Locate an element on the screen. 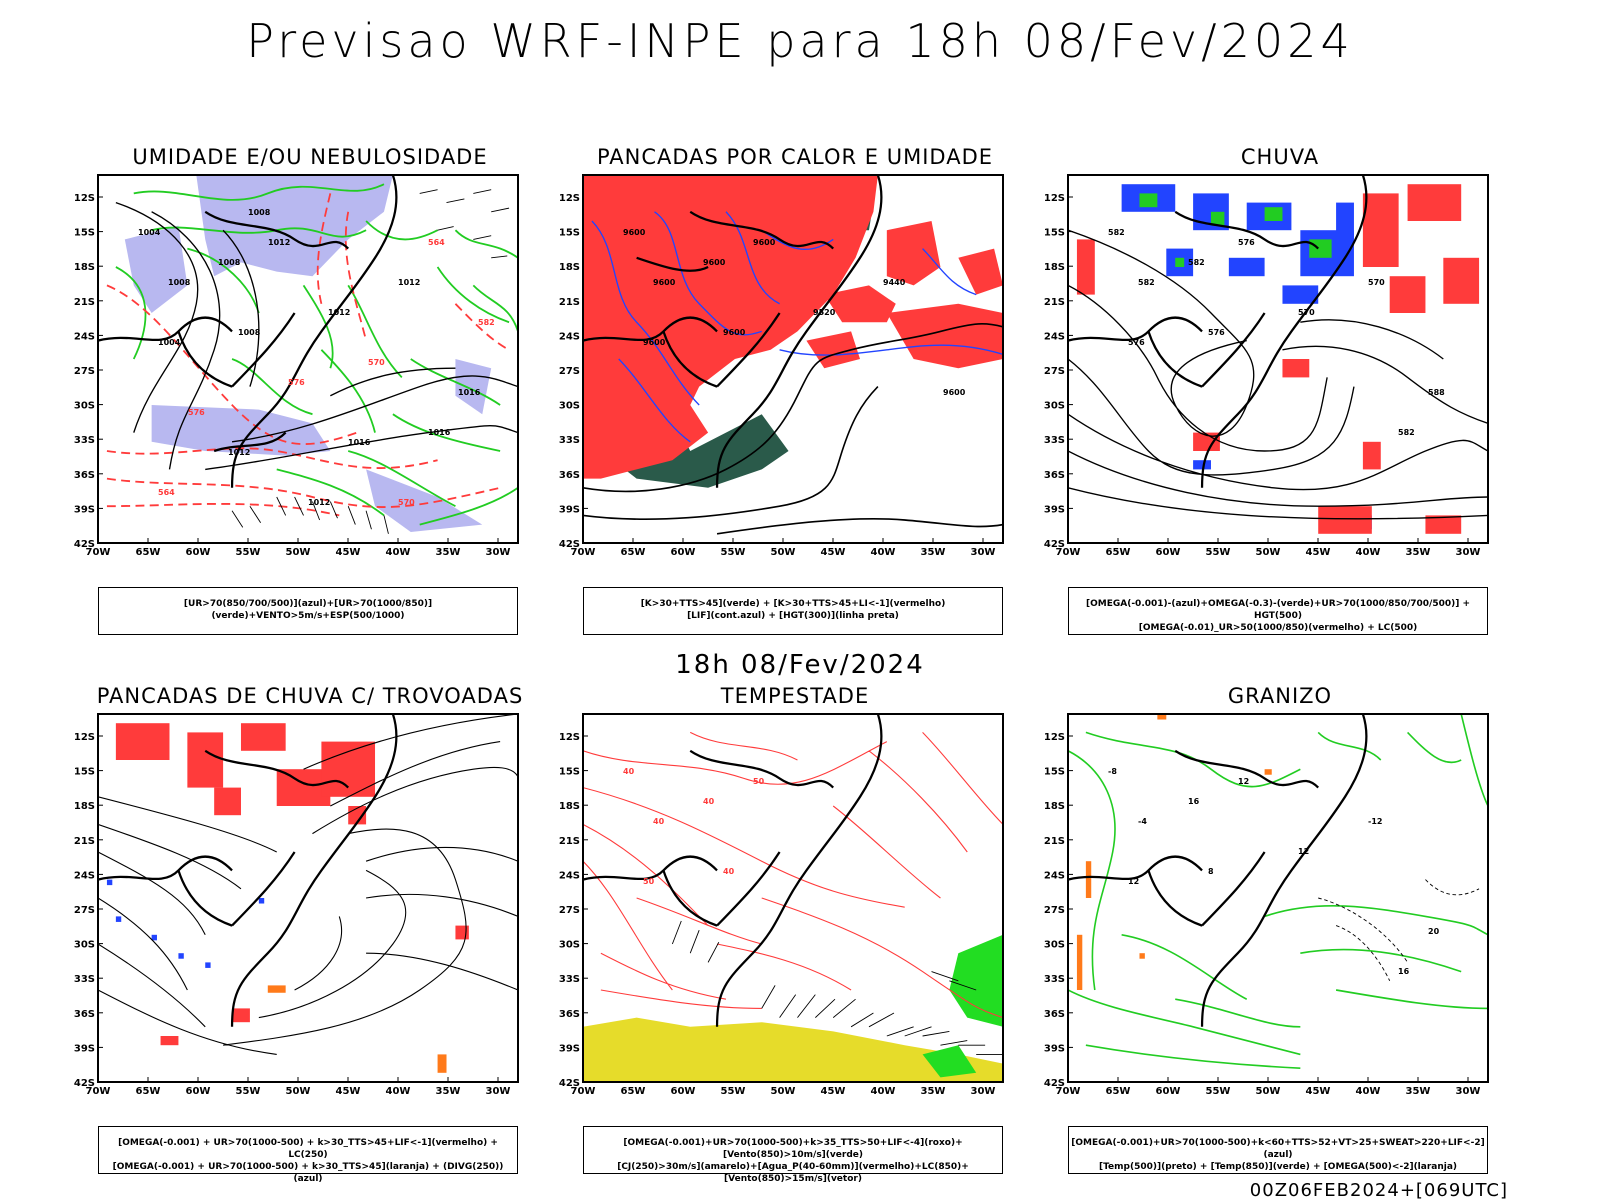 The width and height of the screenshot is (1600, 1201). lif-blue is located at coordinates (797, 327).